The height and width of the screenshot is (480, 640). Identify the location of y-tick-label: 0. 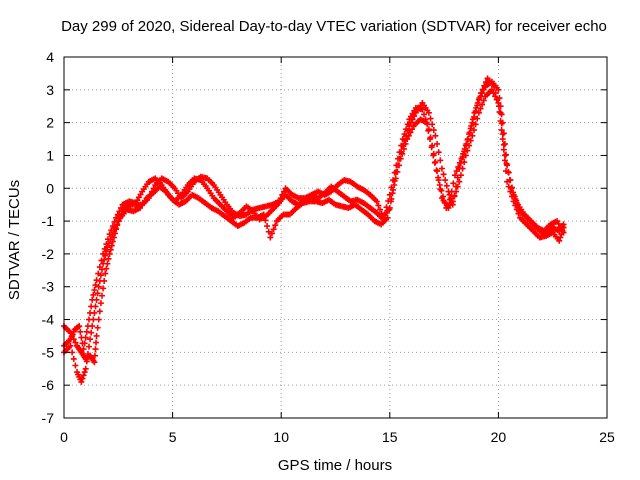
(50, 188).